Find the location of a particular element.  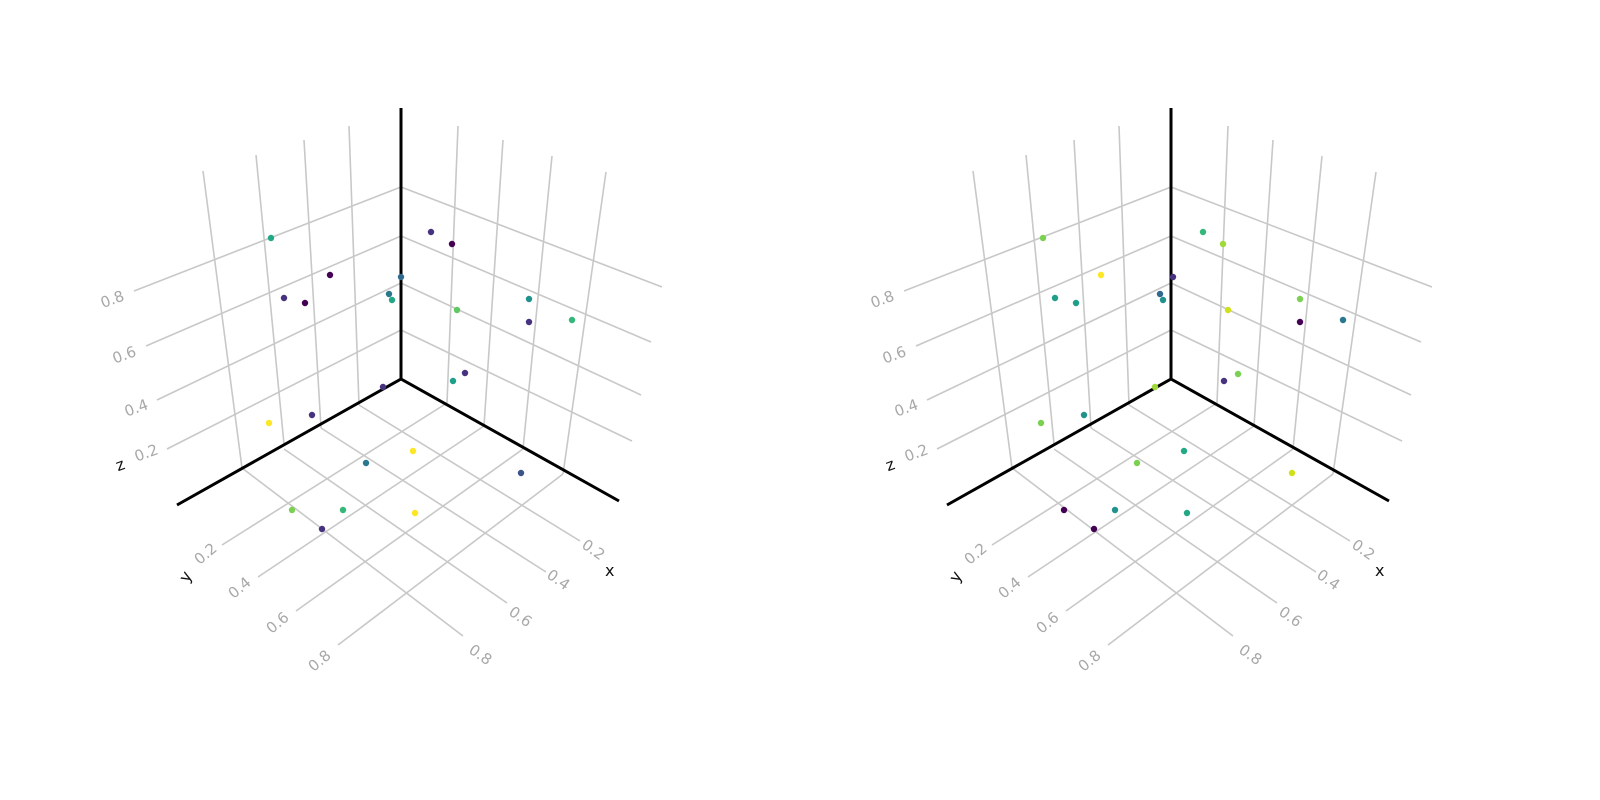

data-points-right is located at coordinates (1192, 380).